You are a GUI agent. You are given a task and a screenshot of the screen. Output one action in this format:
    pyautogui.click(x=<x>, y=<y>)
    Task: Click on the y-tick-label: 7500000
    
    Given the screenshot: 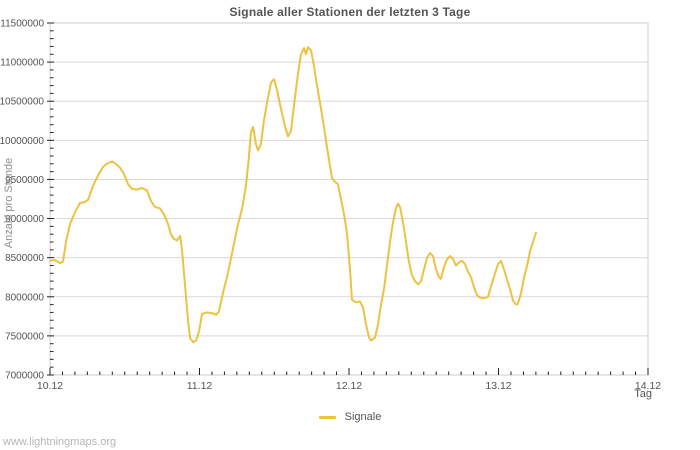 What is the action you would take?
    pyautogui.click(x=24, y=336)
    